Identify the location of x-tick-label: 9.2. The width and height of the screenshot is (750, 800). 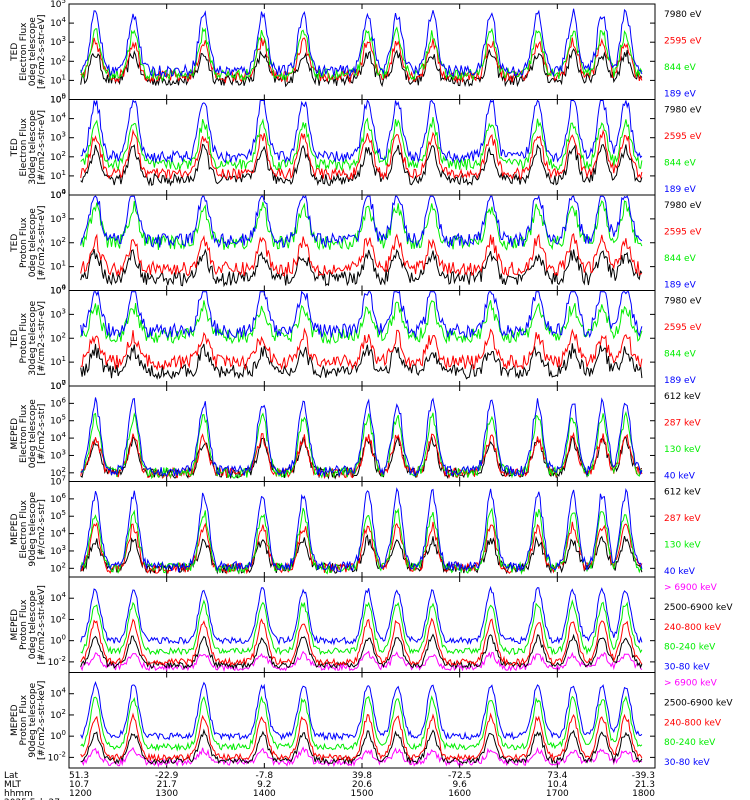
(264, 785).